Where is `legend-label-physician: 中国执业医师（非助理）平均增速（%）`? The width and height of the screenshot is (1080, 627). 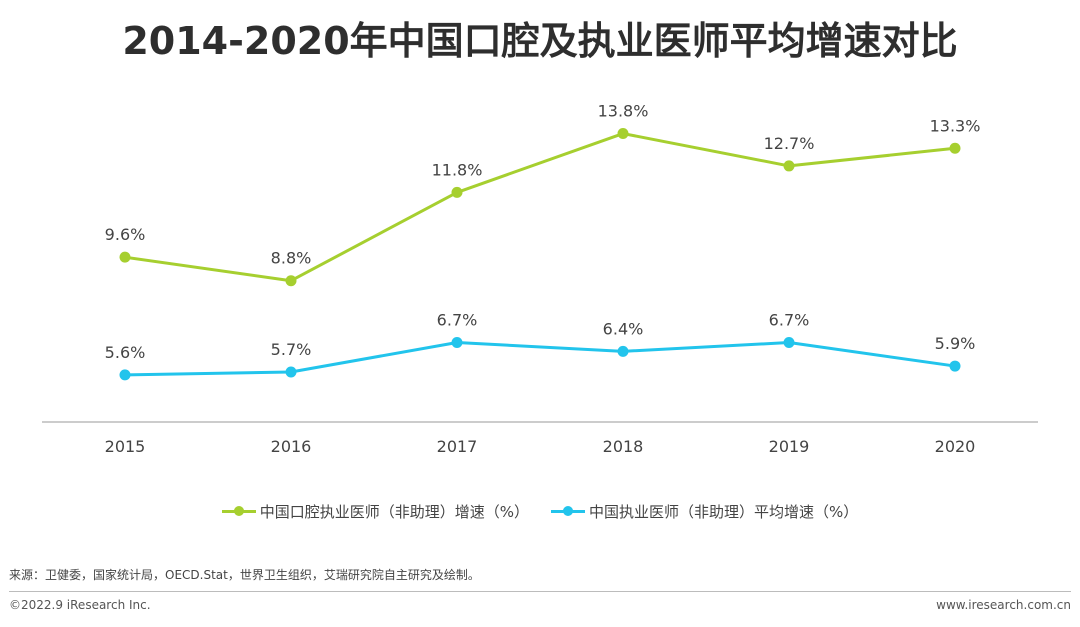
legend-label-physician: 中国执业医师（非助理）平均增速（%） is located at coordinates (724, 511).